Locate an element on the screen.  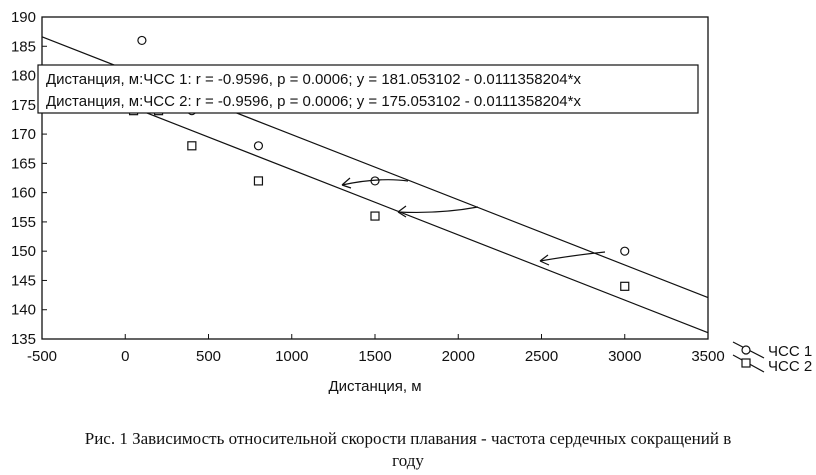
square-marker-icon is located at coordinates (746, 363).